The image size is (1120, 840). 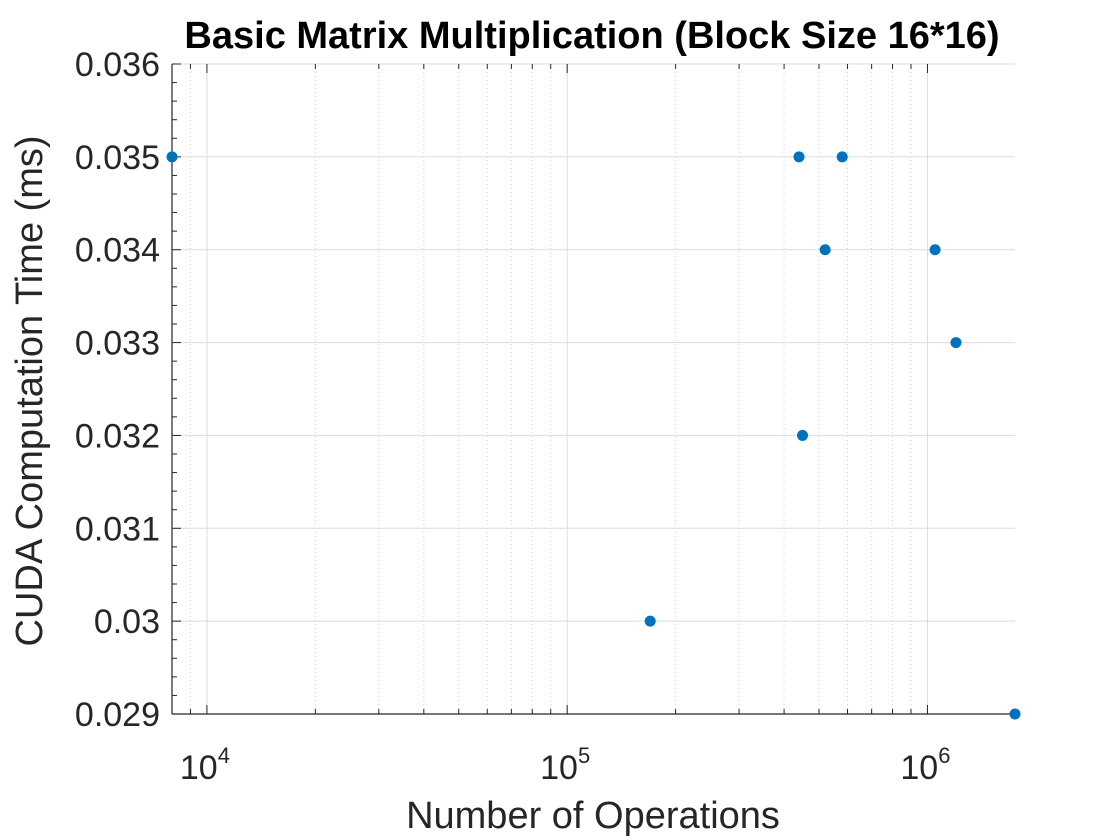 I want to click on x-tick-labels: 10⁴ 10⁵ 10⁶, so click(x=565, y=765).